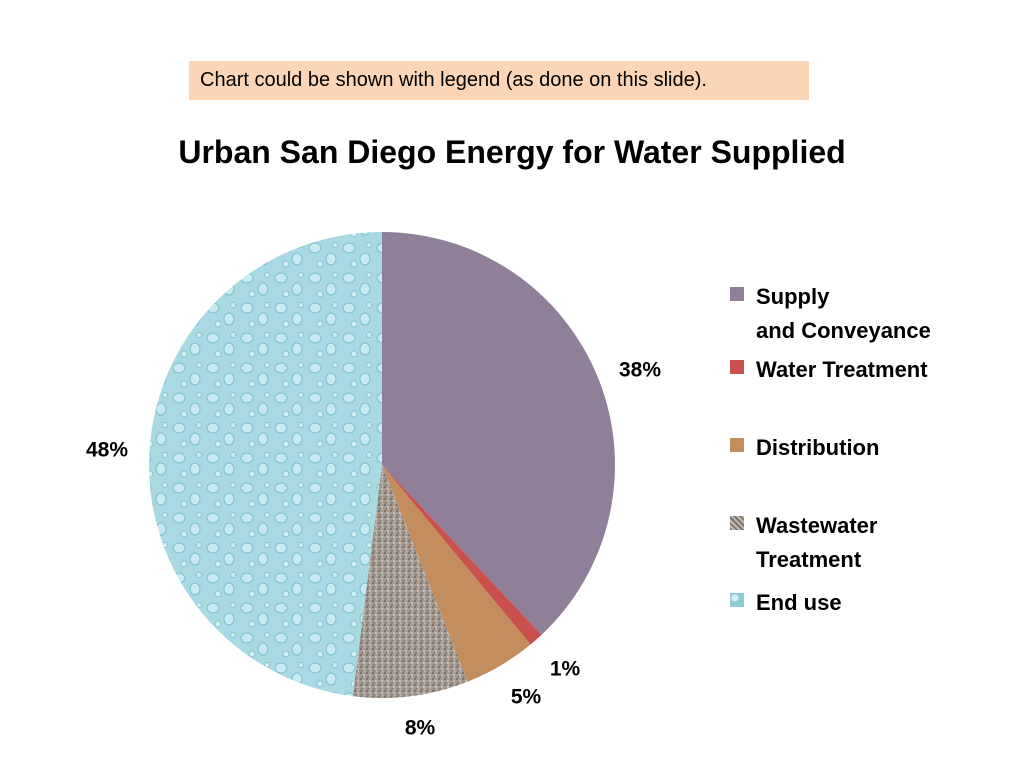 This screenshot has height=768, width=1024. I want to click on pct-label-4: 48%, so click(107, 450).